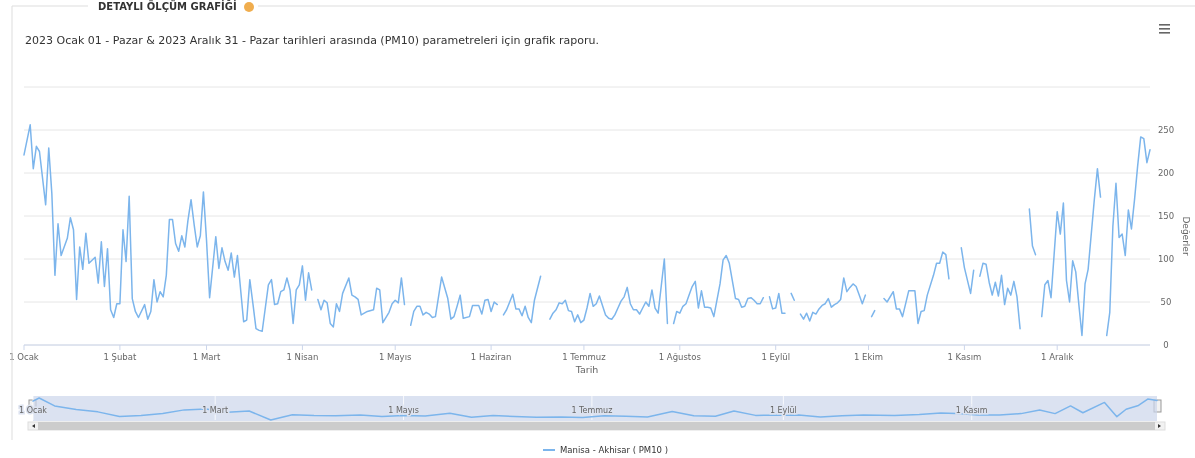 This screenshot has height=458, width=1195. Describe the element at coordinates (1166, 302) in the screenshot. I see `y-tick-label: 50` at that location.